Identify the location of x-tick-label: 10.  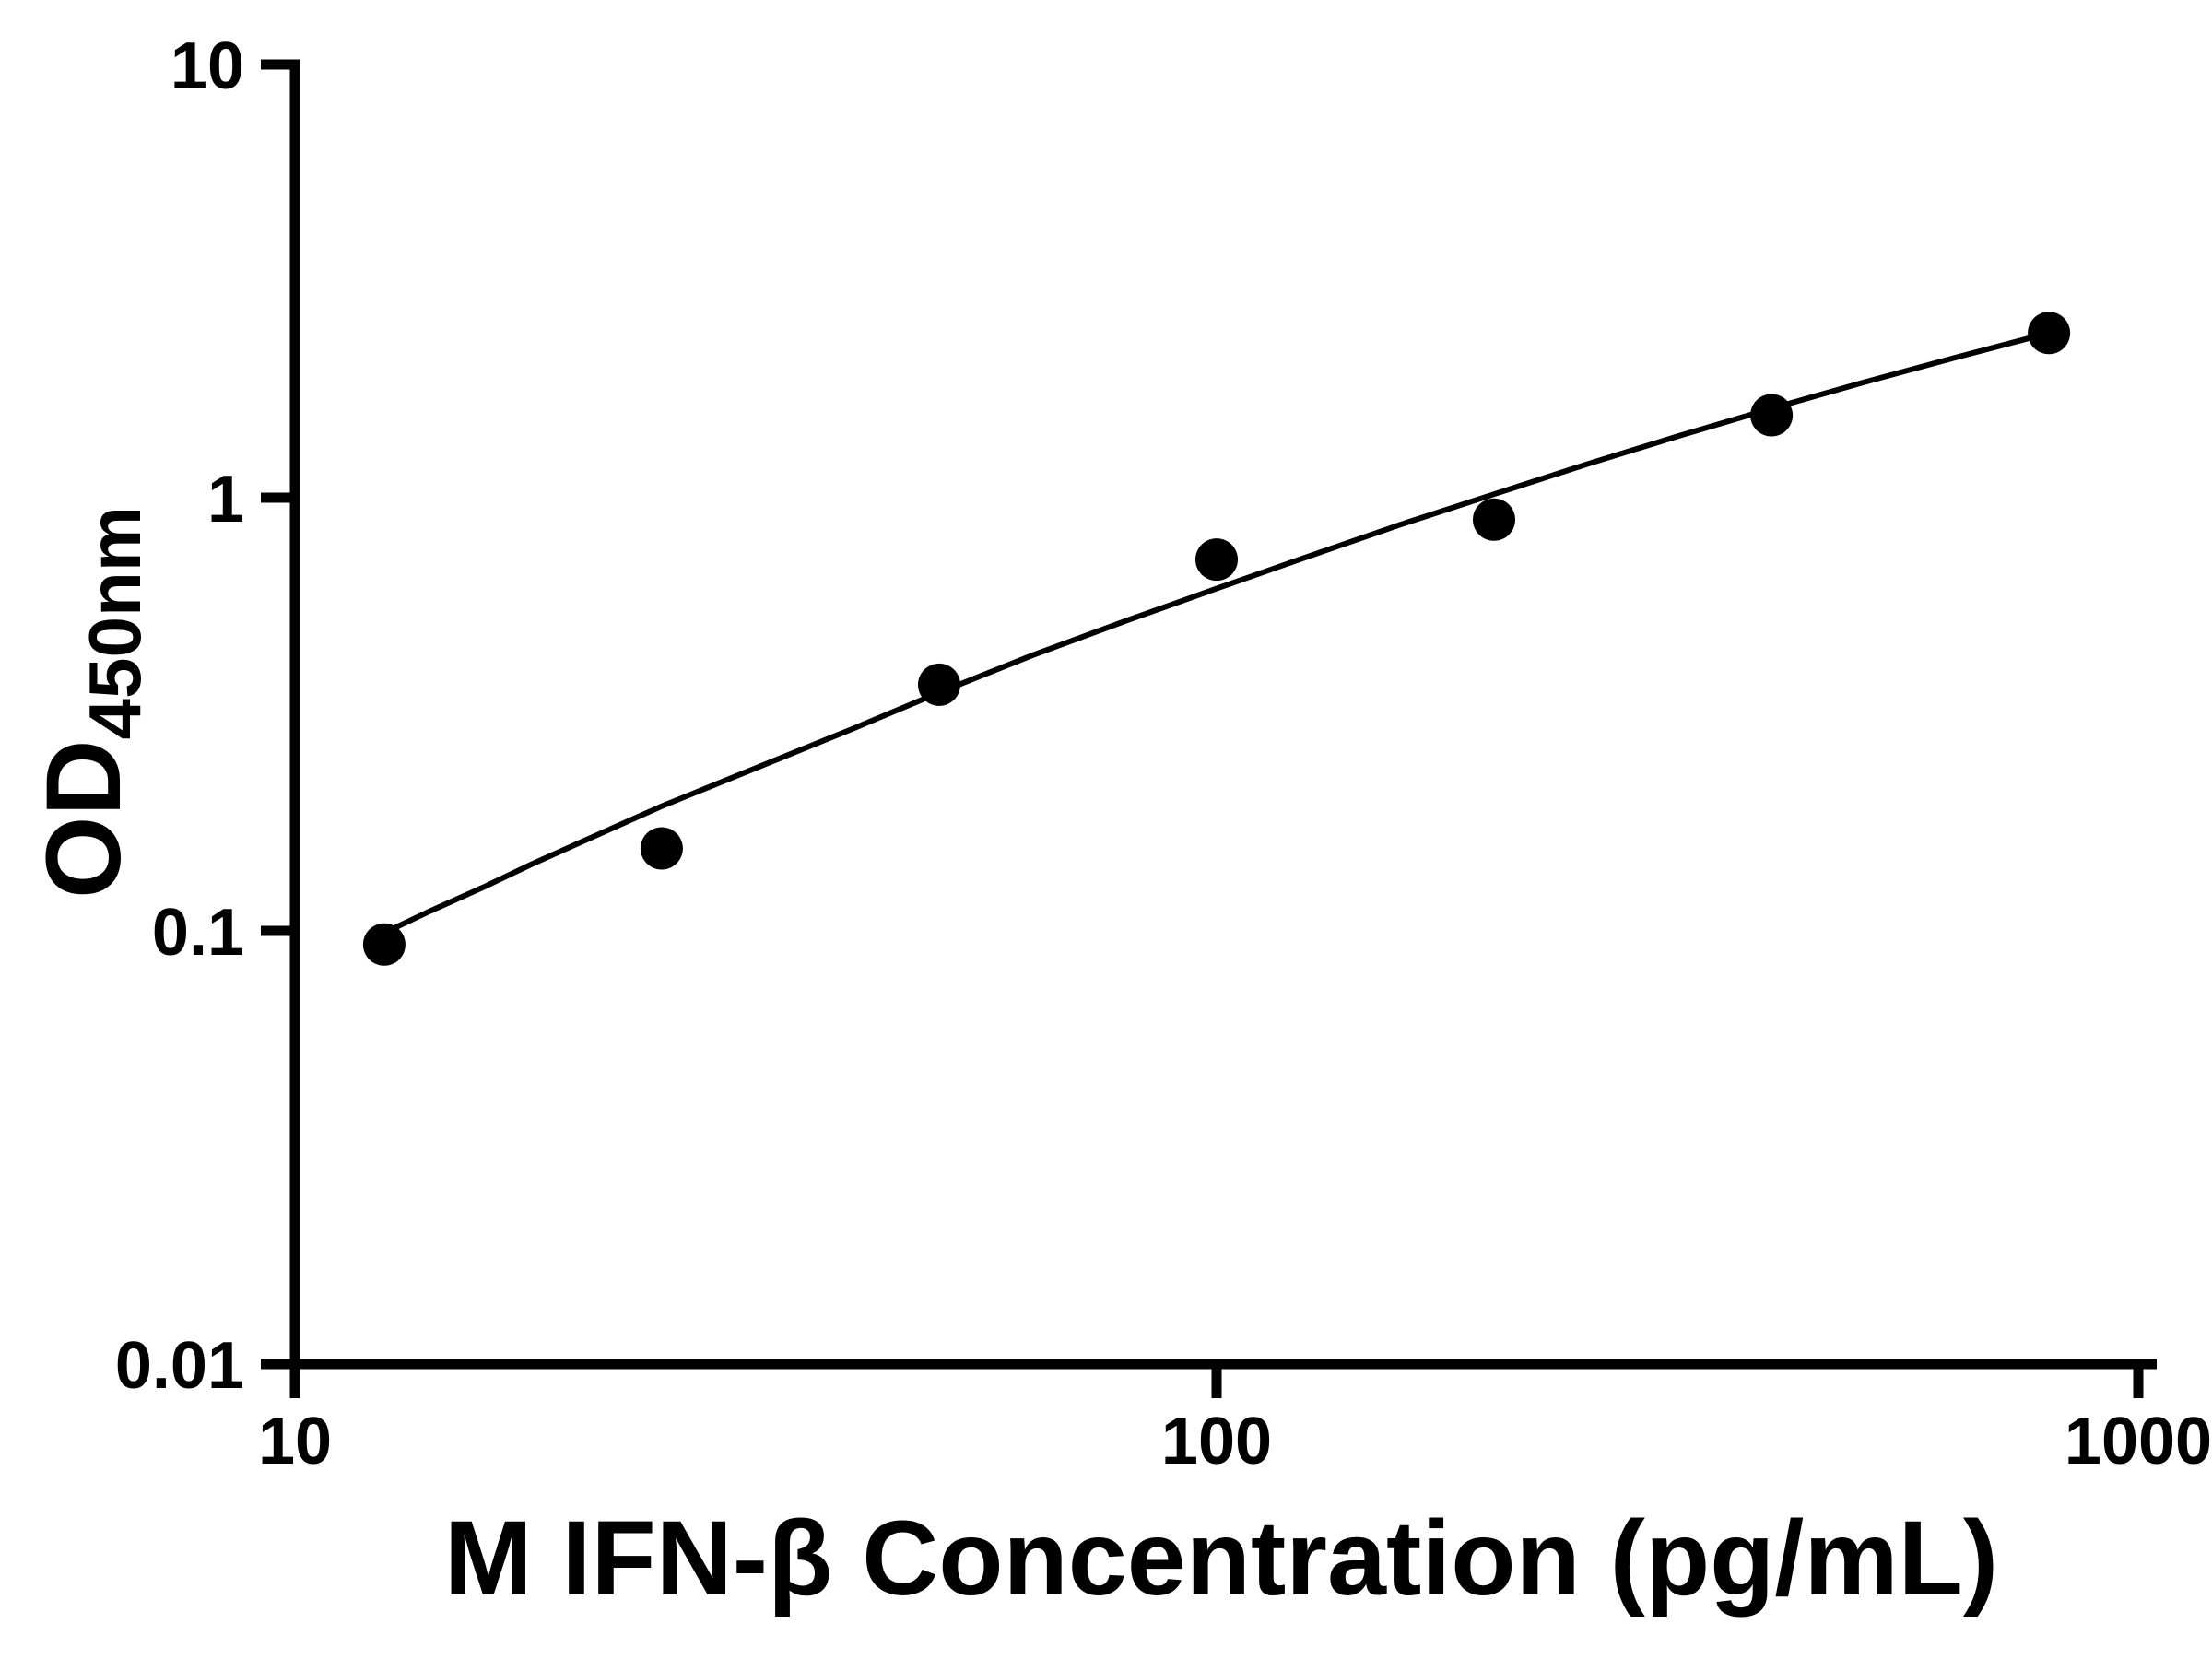
(295, 1441).